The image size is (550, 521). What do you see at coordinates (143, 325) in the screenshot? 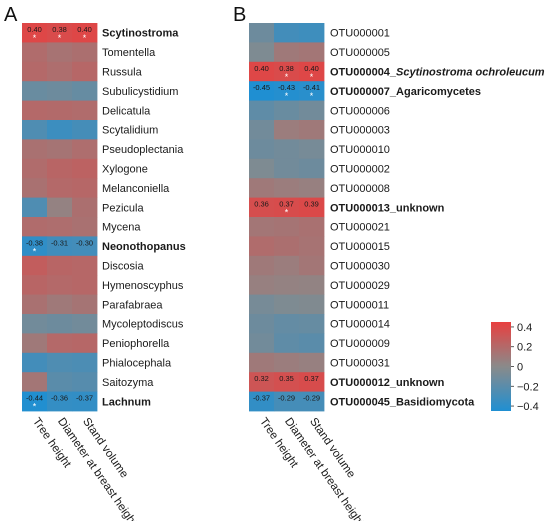
I see `row-label: Mycoleptodiscus` at bounding box center [143, 325].